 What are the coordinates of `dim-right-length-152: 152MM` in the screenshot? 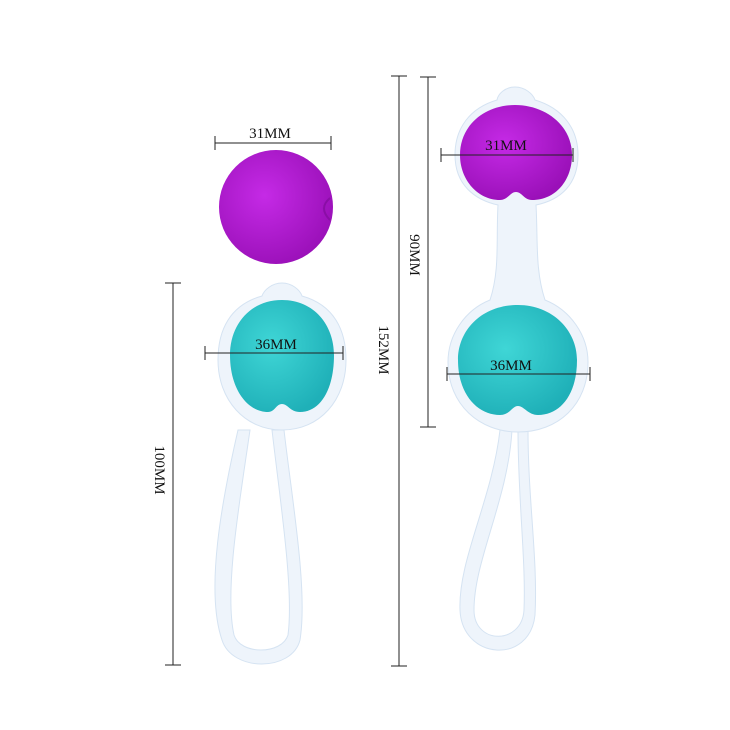 It's located at (391, 371).